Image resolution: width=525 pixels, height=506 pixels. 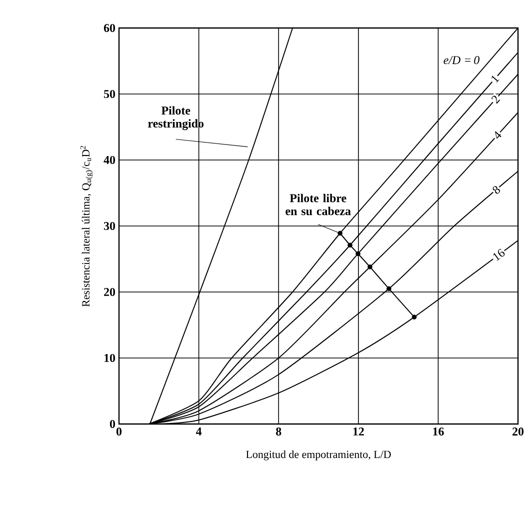 I want to click on text: 1, so click(x=496, y=79).